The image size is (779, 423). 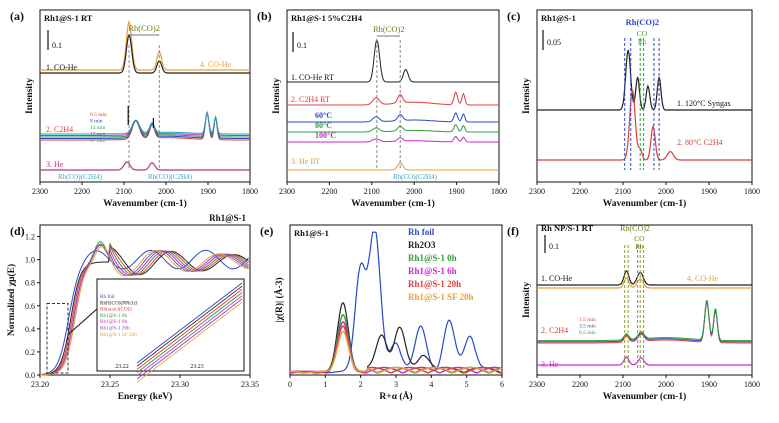 What do you see at coordinates (513, 231) in the screenshot?
I see `panel-letter: (f)` at bounding box center [513, 231].